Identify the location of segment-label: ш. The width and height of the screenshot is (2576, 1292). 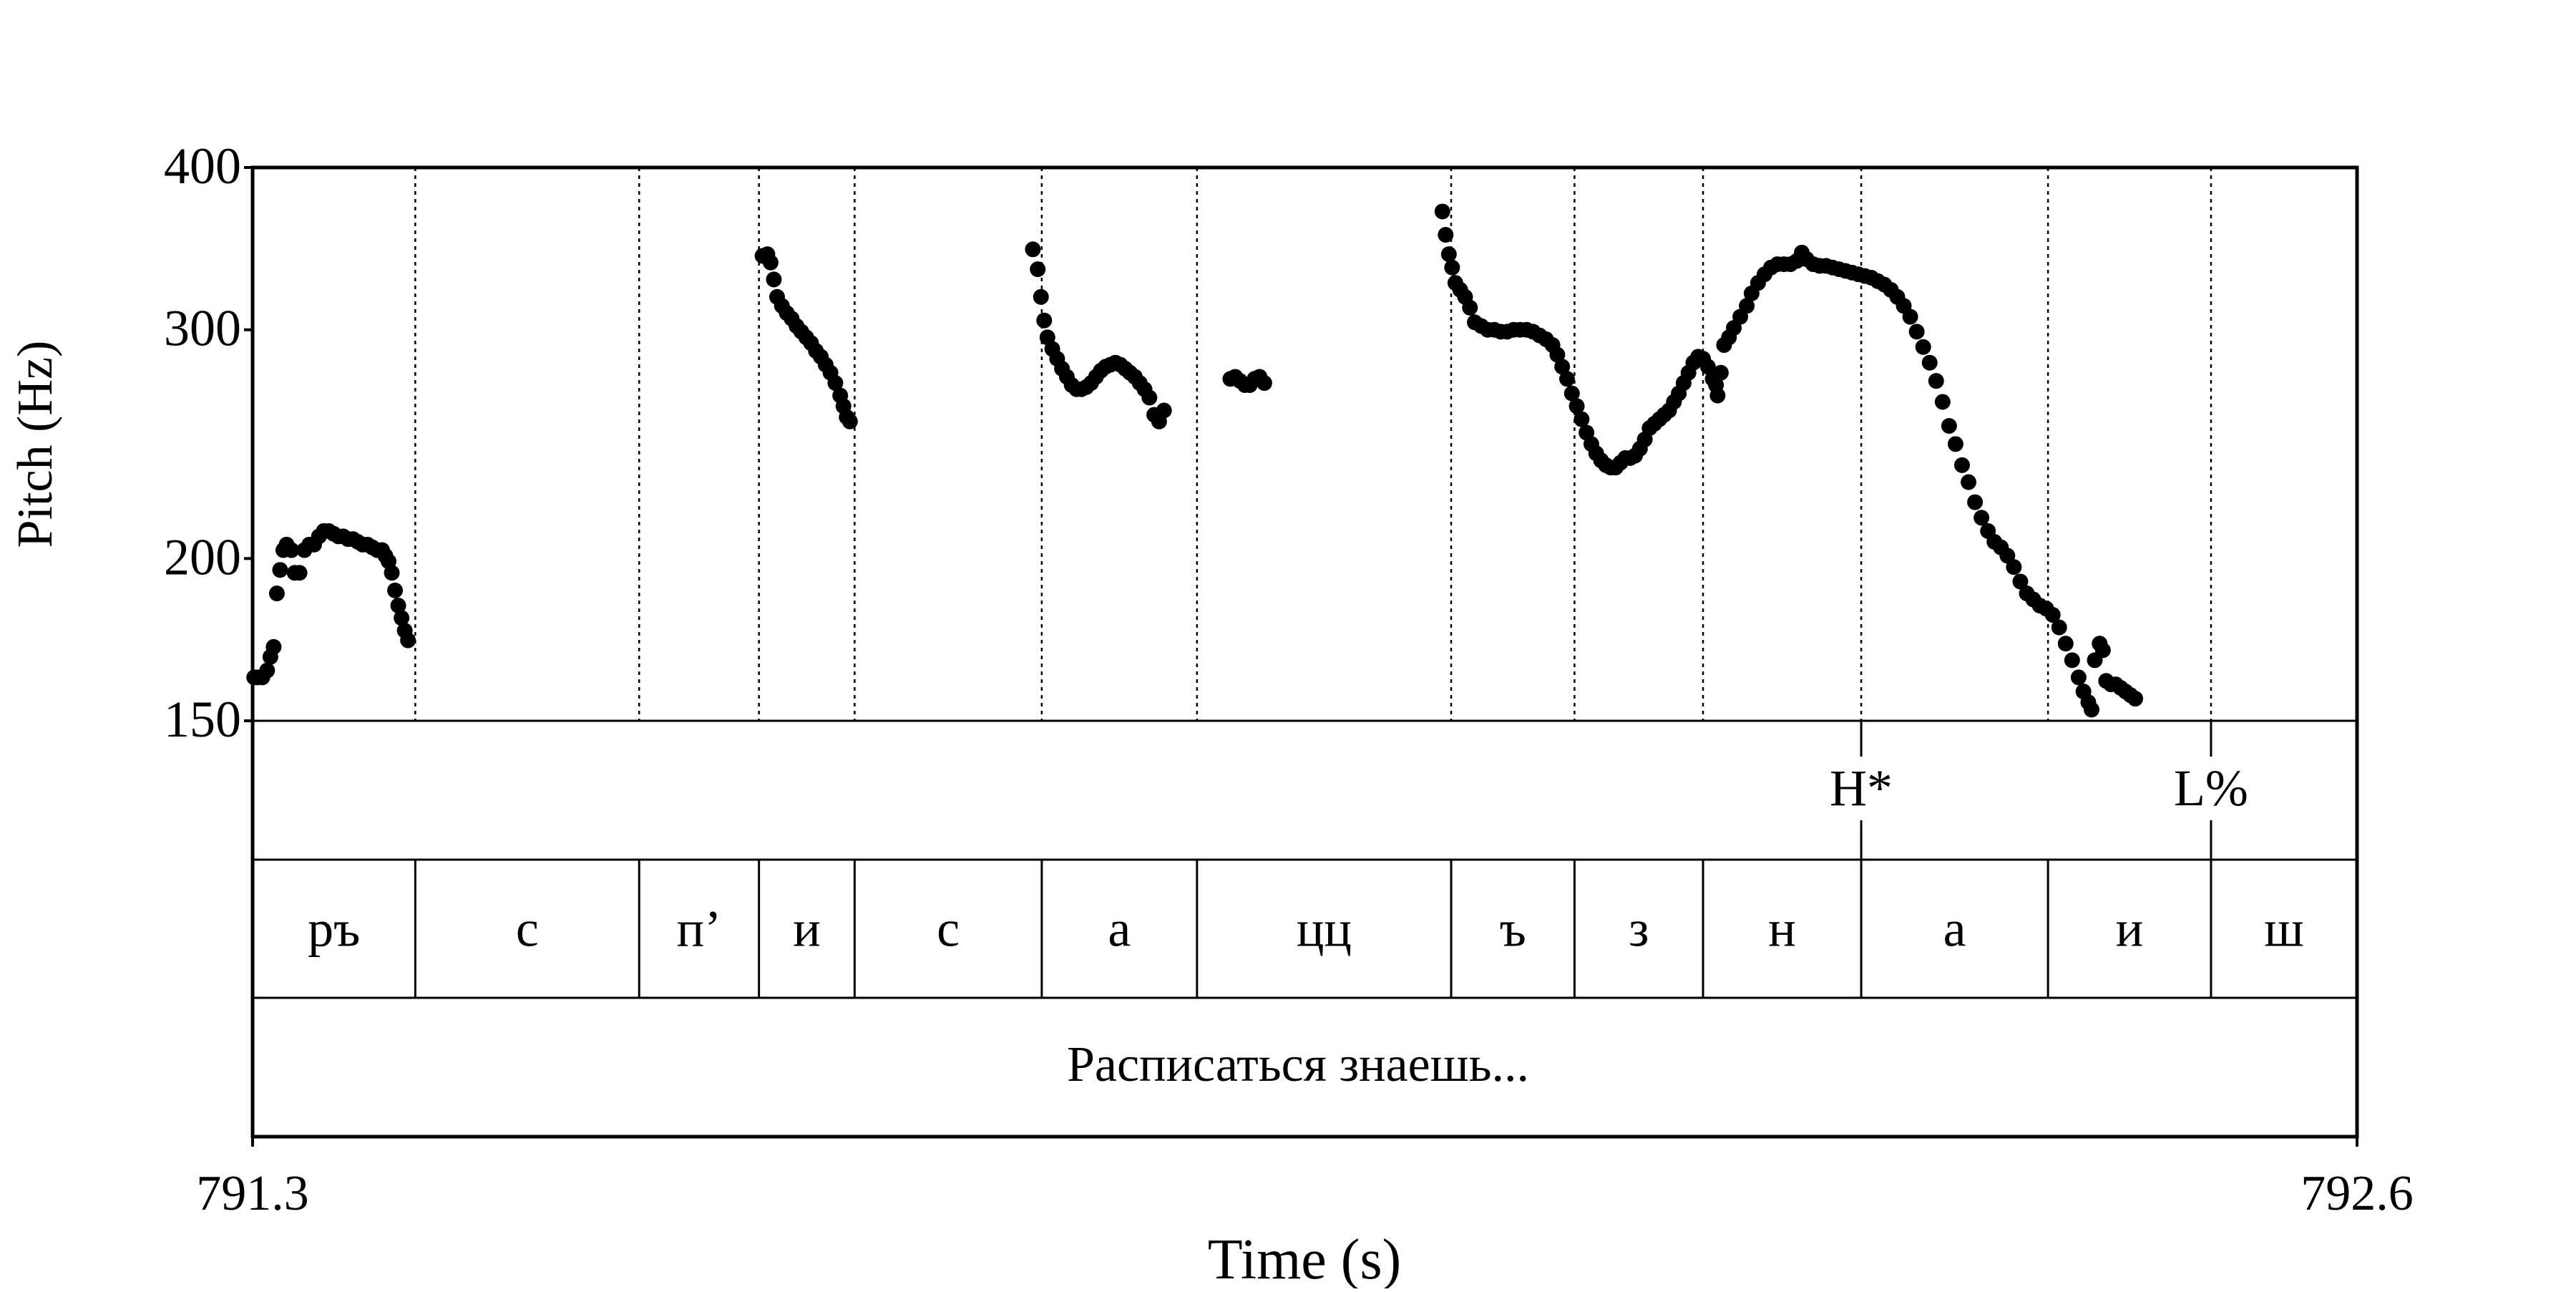
(2283, 929).